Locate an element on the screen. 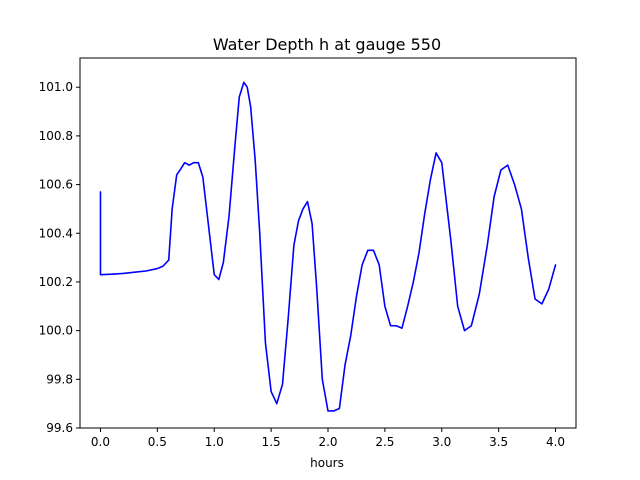  y-tick-label: 100.6 is located at coordinates (56, 185).